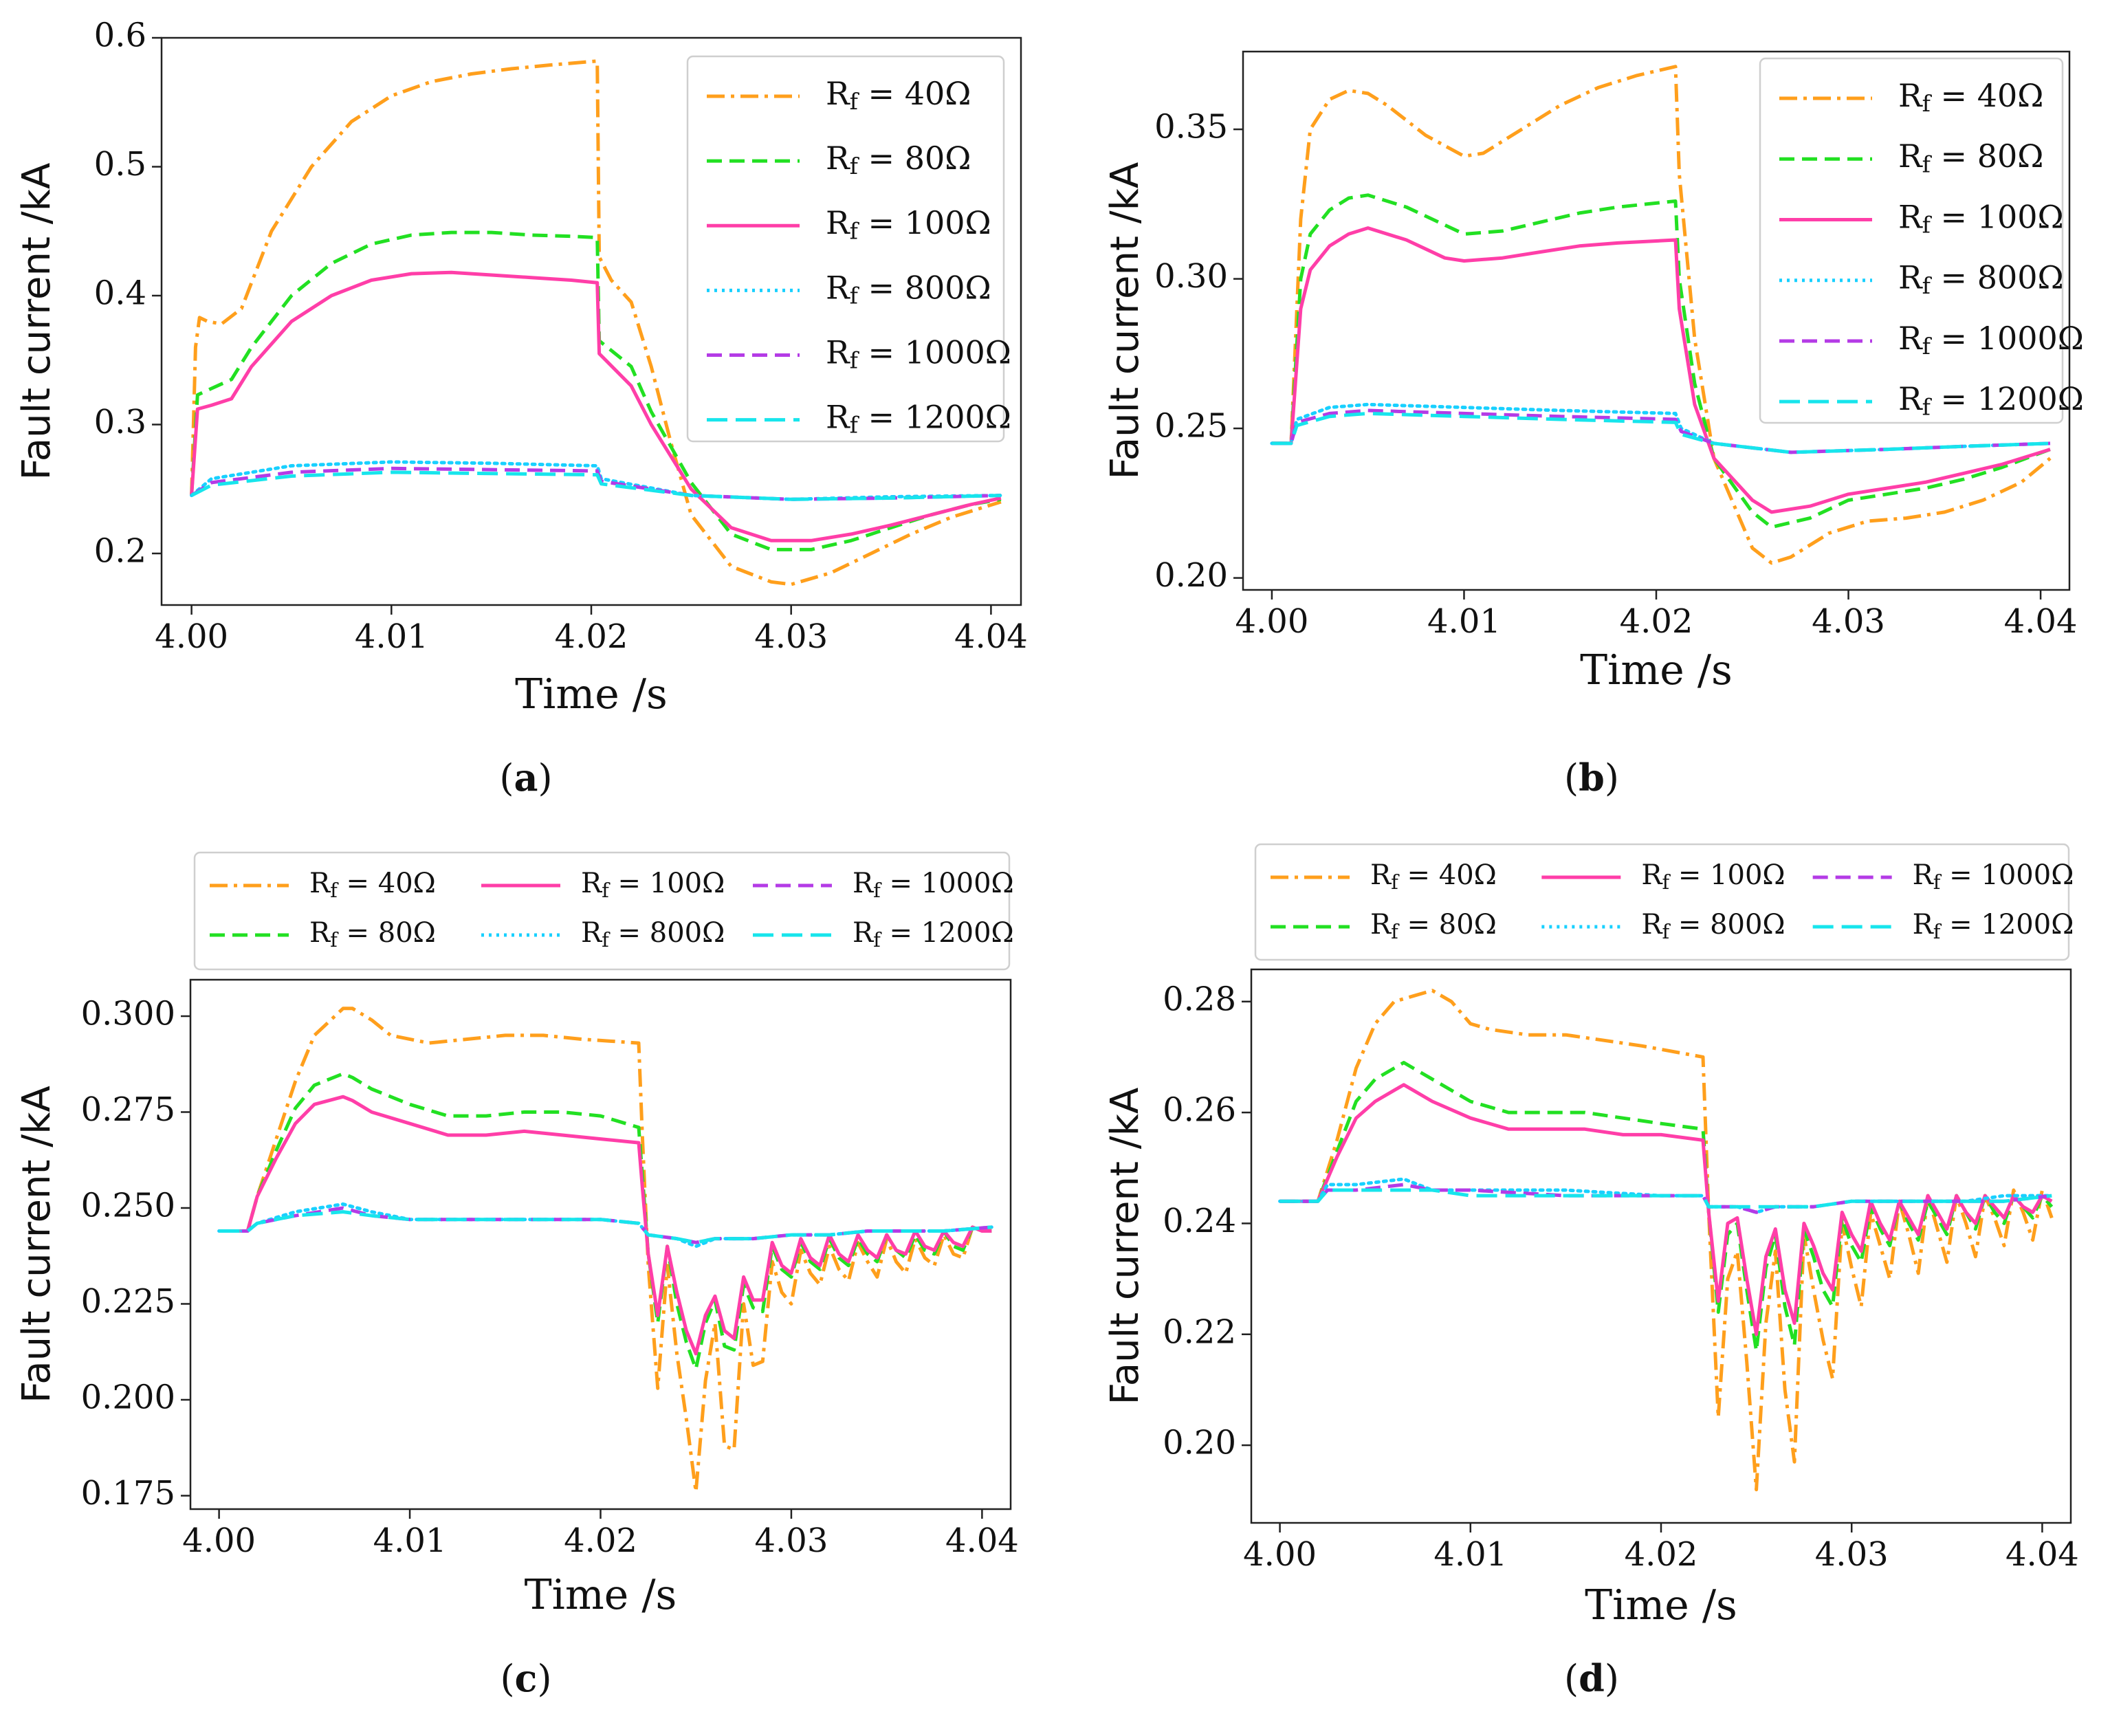  I want to click on y-tick-label: 0.275, so click(128, 1109).